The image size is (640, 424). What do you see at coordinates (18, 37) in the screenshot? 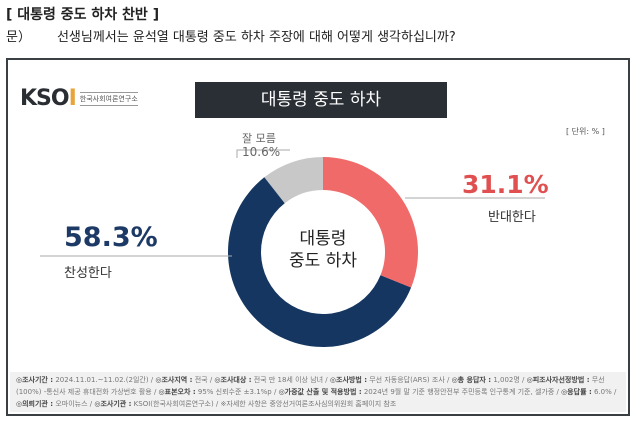
I see `question-prefix: 문）` at bounding box center [18, 37].